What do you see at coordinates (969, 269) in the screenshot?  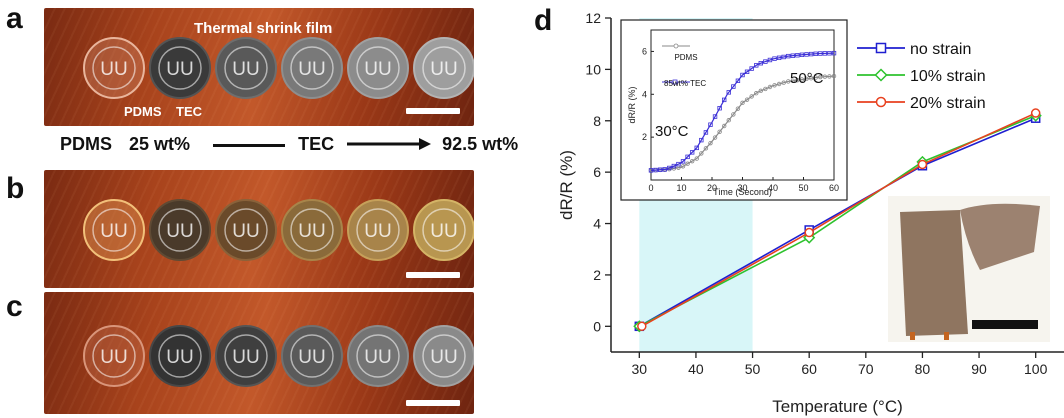 I see `sensor-photo-inset` at bounding box center [969, 269].